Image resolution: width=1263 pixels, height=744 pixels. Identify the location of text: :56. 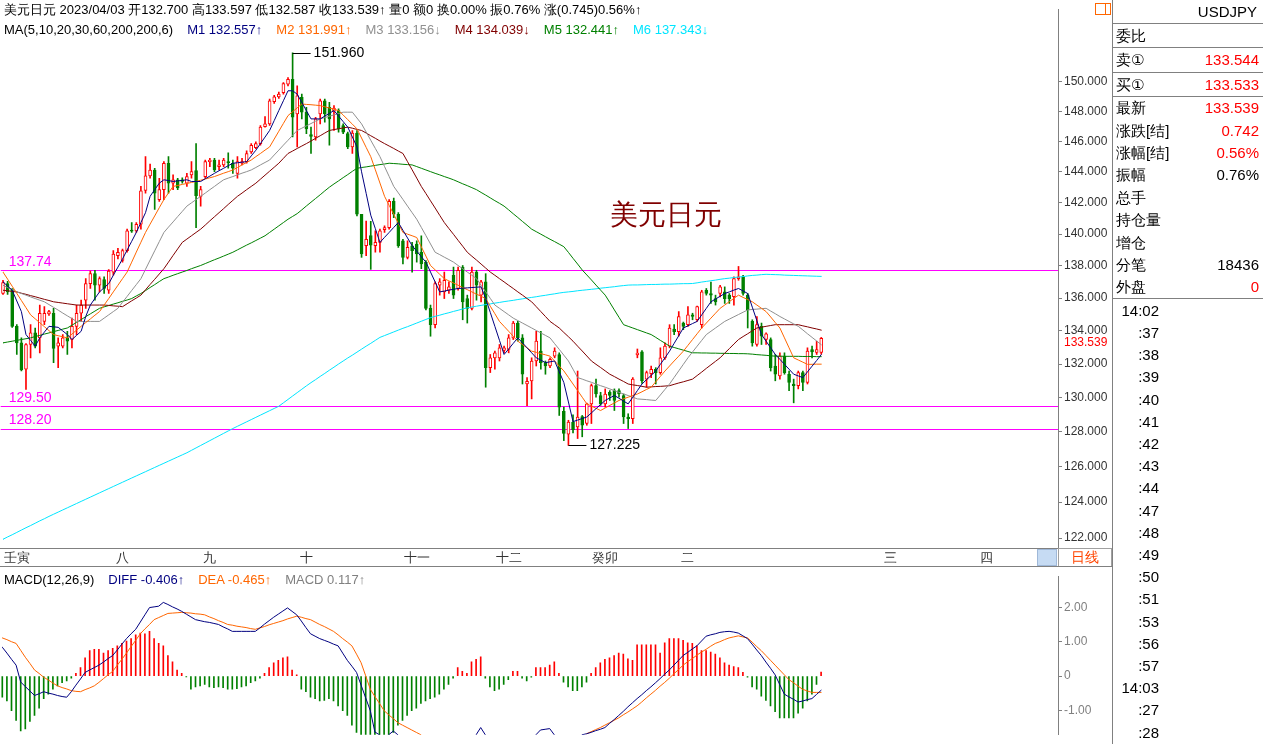
(1148, 643).